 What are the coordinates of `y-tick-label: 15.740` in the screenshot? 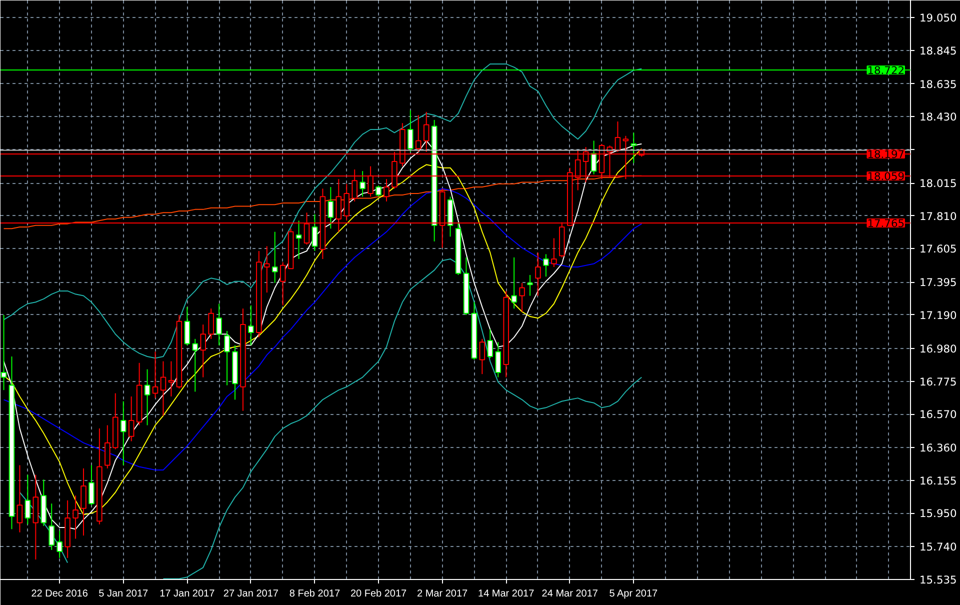 It's located at (939, 547).